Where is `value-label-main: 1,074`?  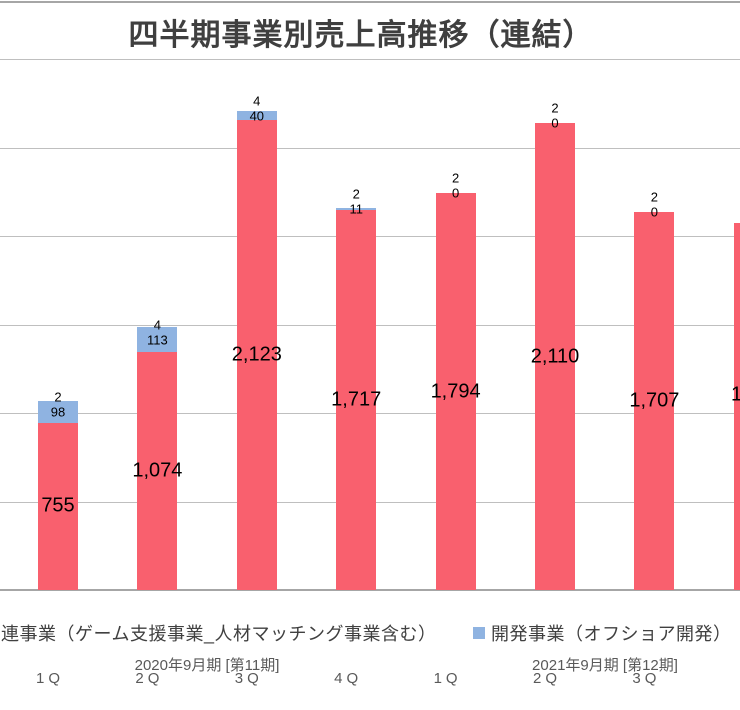
value-label-main: 1,074 is located at coordinates (157, 470).